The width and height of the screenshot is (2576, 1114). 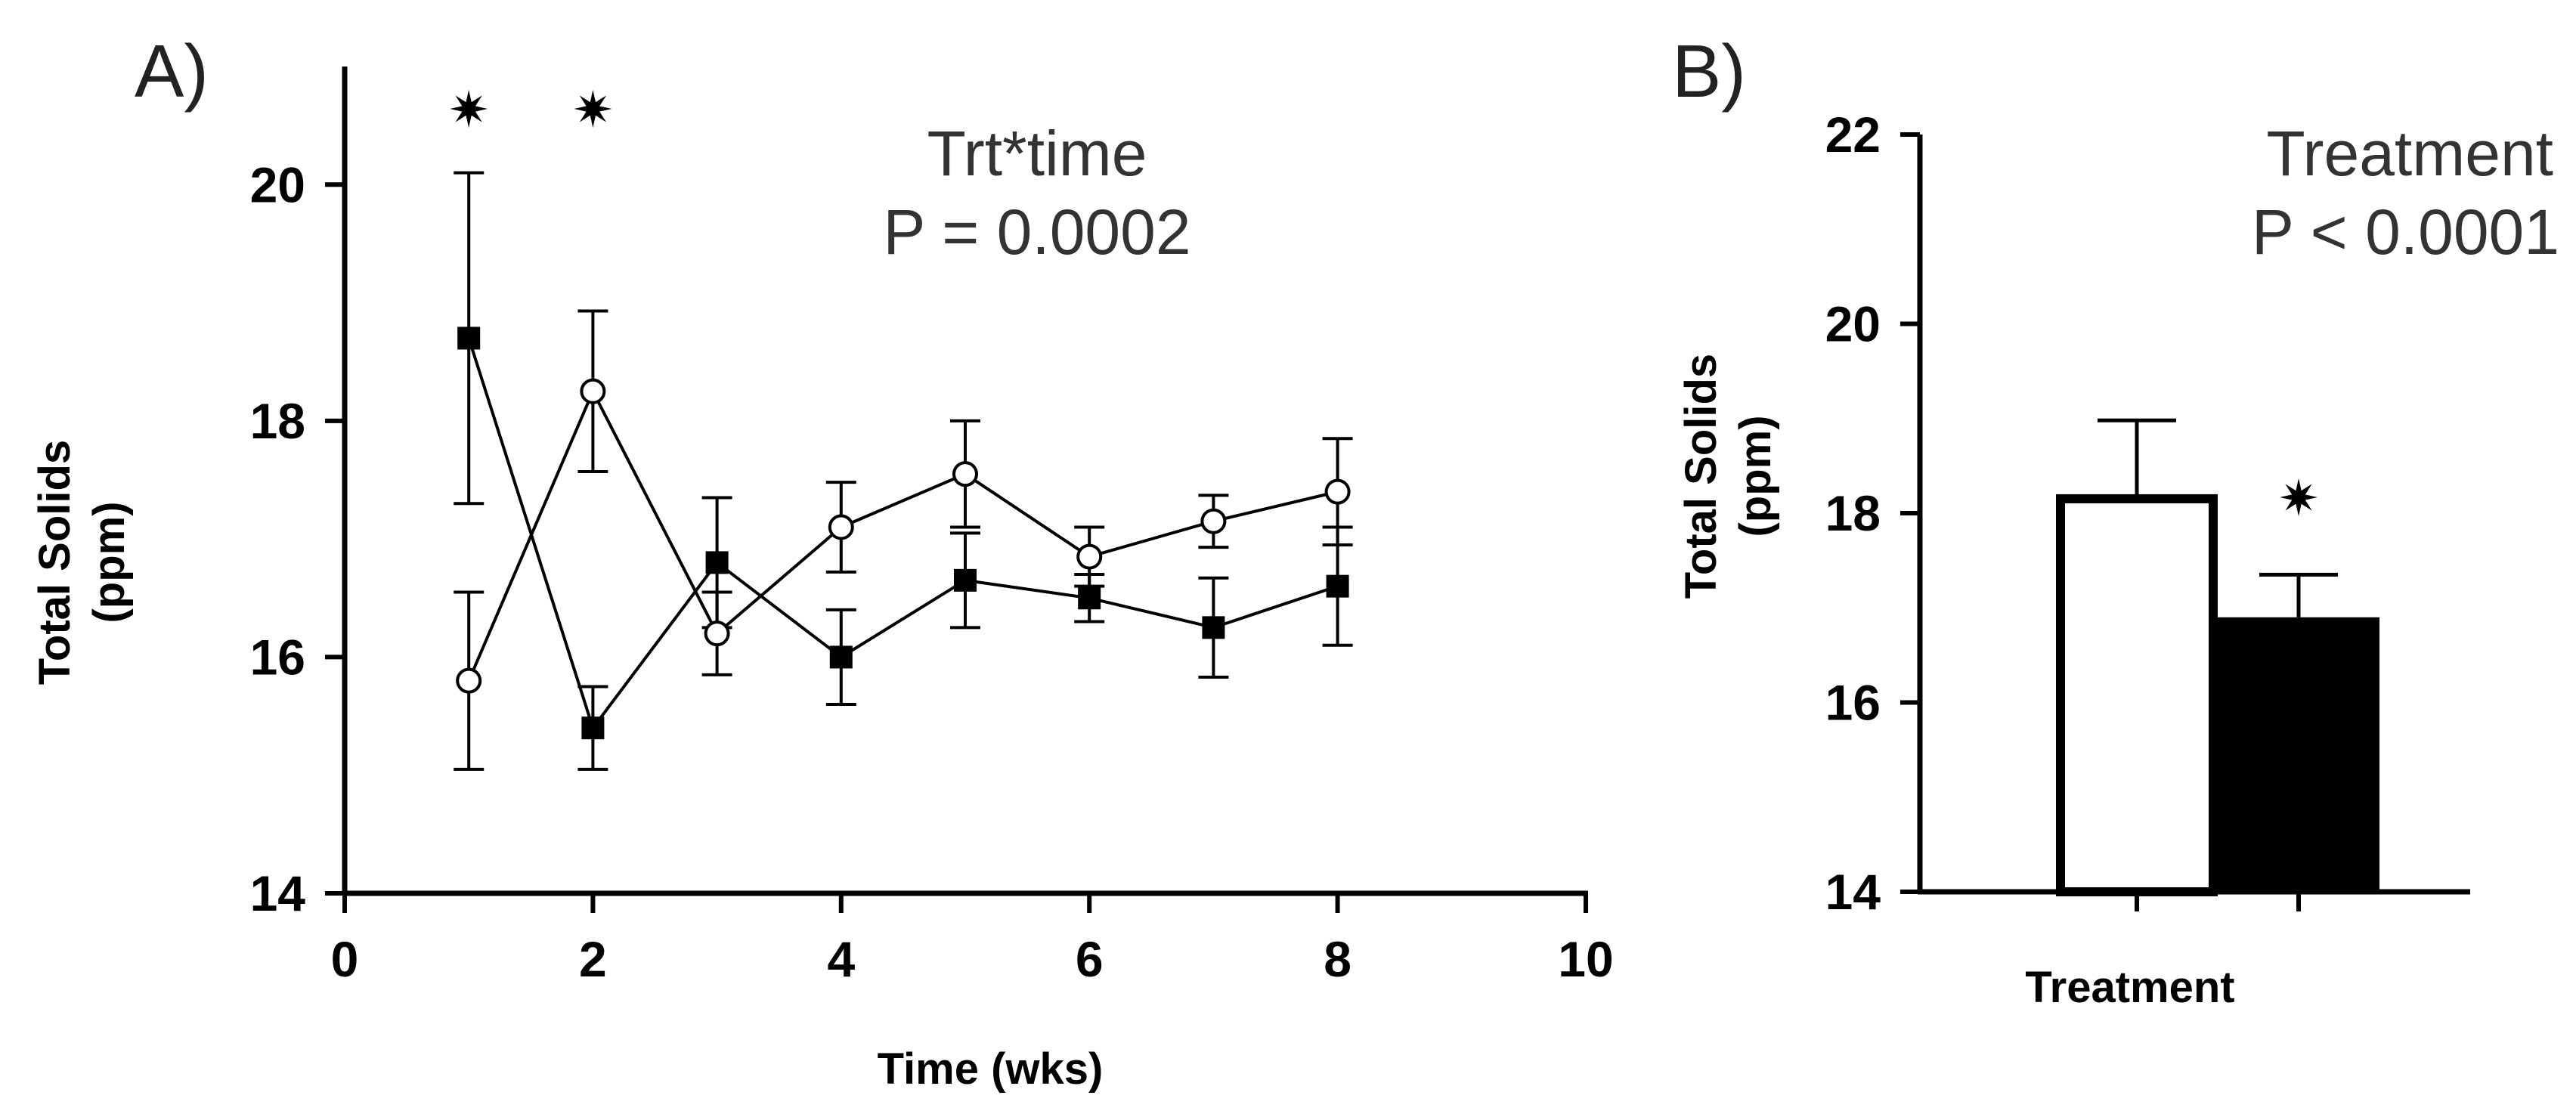 What do you see at coordinates (593, 959) in the screenshot?
I see `panel-a-x-tick-label: 2` at bounding box center [593, 959].